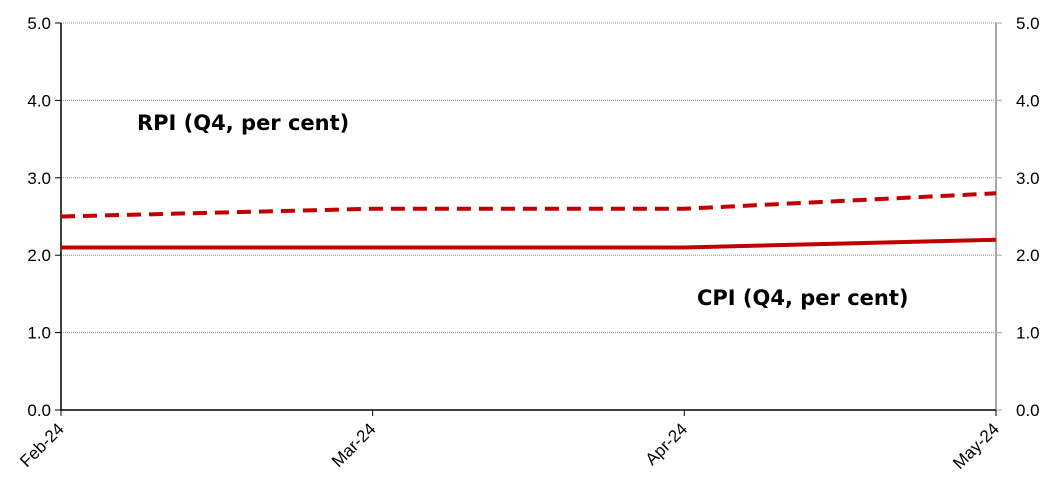 This screenshot has width=1053, height=493. What do you see at coordinates (1028, 255) in the screenshot?
I see `secondary-y-tick-label: 2.0` at bounding box center [1028, 255].